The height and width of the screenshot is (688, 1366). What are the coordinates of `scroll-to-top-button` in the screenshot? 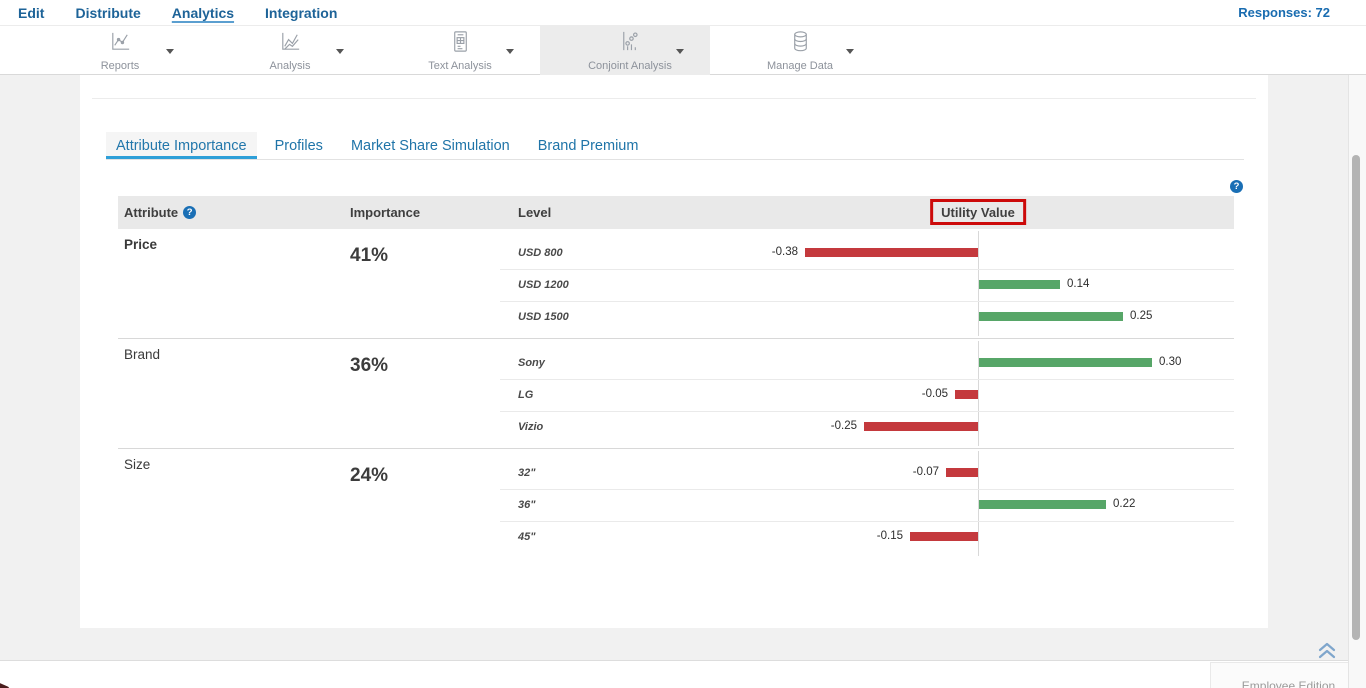 It's located at (1327, 652).